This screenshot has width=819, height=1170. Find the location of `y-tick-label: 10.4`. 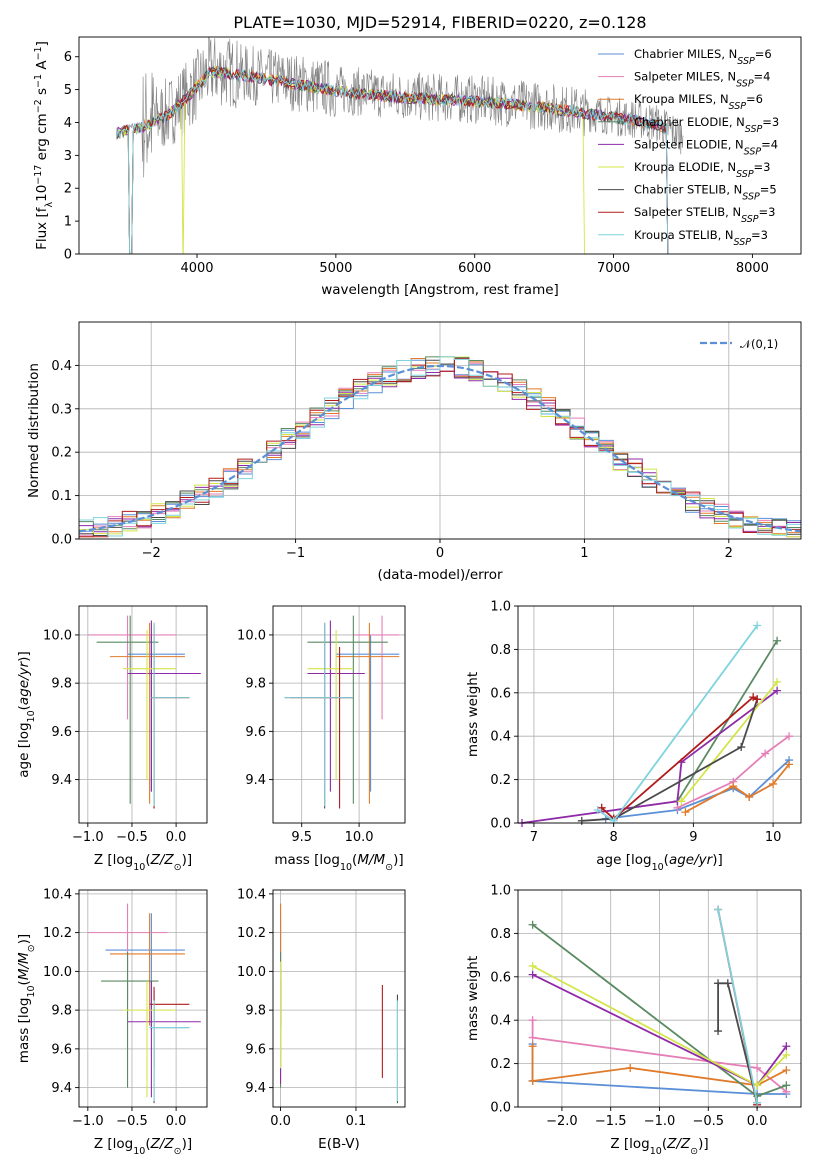

y-tick-label: 10.4 is located at coordinates (251, 894).